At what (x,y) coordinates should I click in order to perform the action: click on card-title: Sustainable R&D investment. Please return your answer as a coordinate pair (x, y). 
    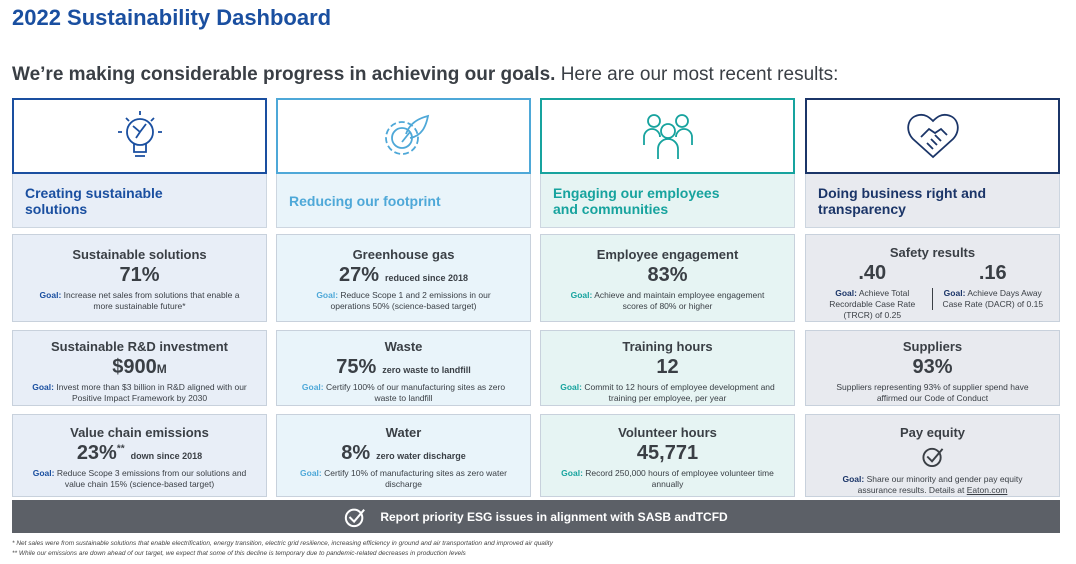
    Looking at the image, I should click on (139, 346).